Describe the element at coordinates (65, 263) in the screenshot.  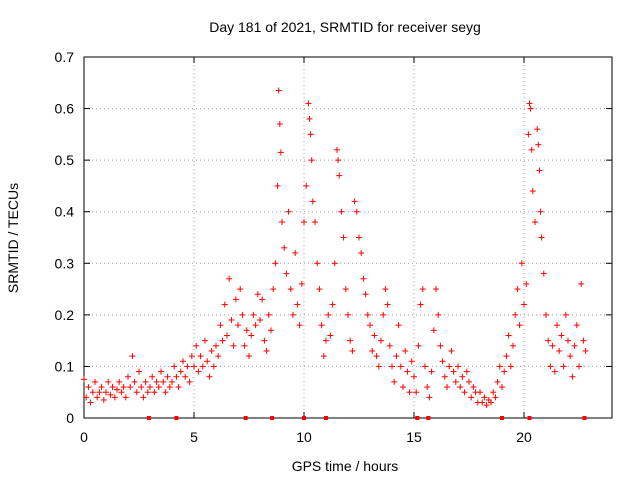
I see `y-tick-label: 0.3` at that location.